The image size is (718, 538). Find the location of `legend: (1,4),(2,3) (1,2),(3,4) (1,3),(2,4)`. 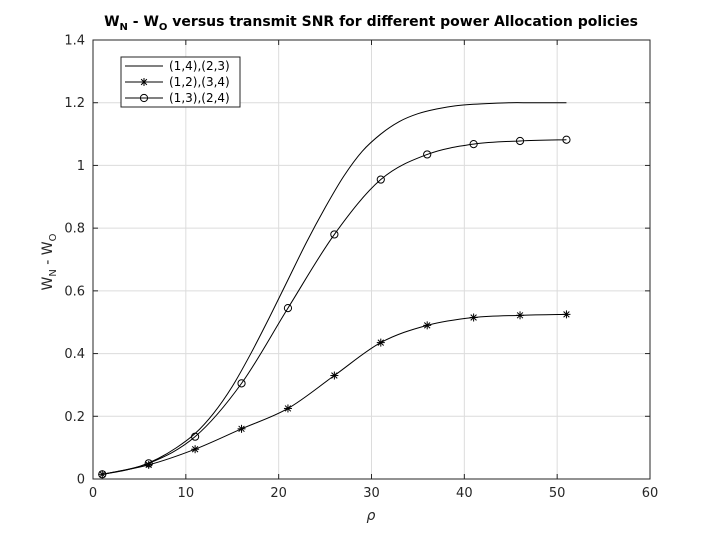

legend: (1,4),(2,3) (1,2),(3,4) (1,3),(2,4) is located at coordinates (180, 82).